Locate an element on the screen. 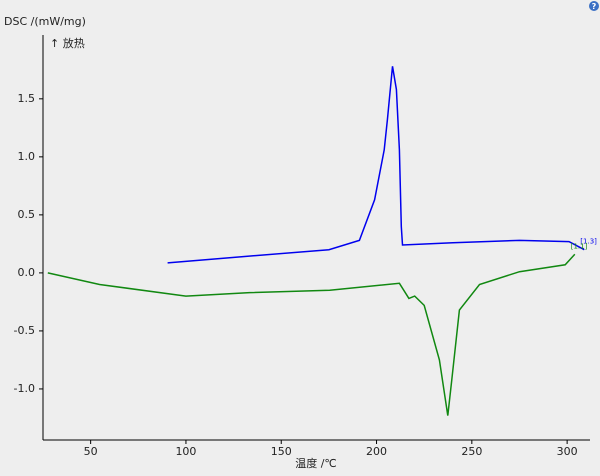 The image size is (600, 476). x-tick-label: 300 is located at coordinates (567, 451).